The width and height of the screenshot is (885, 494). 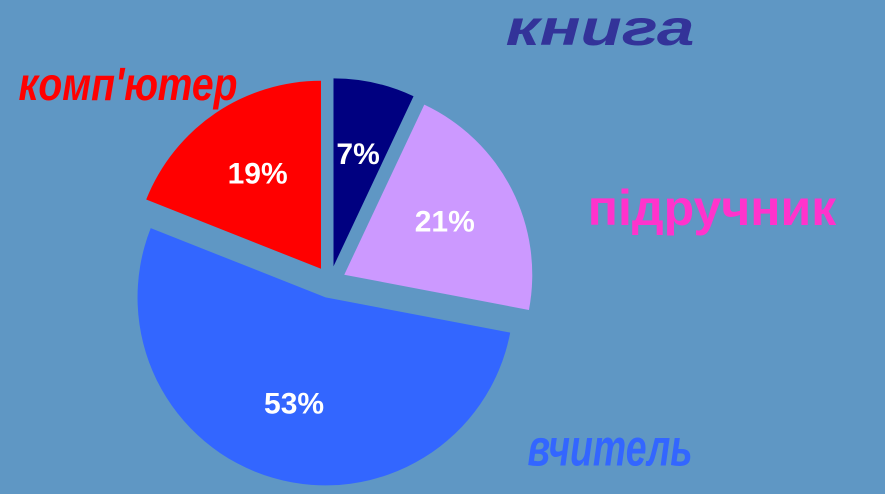 What do you see at coordinates (258, 173) in the screenshot?
I see `value-label: 19%` at bounding box center [258, 173].